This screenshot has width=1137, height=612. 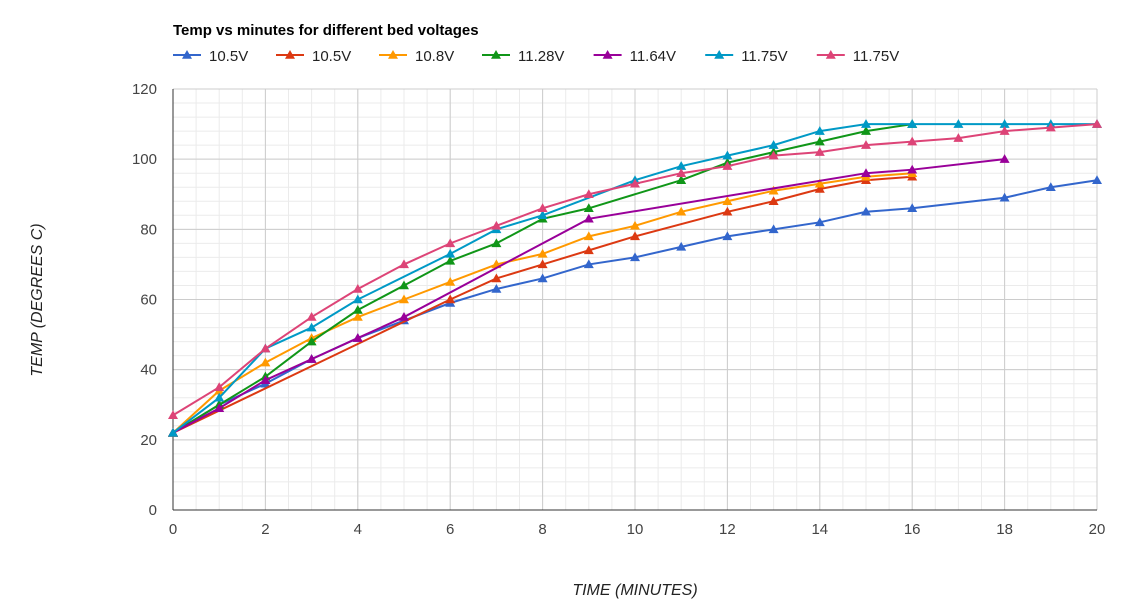 I want to click on x-tick-label: 20, so click(x=1097, y=529).